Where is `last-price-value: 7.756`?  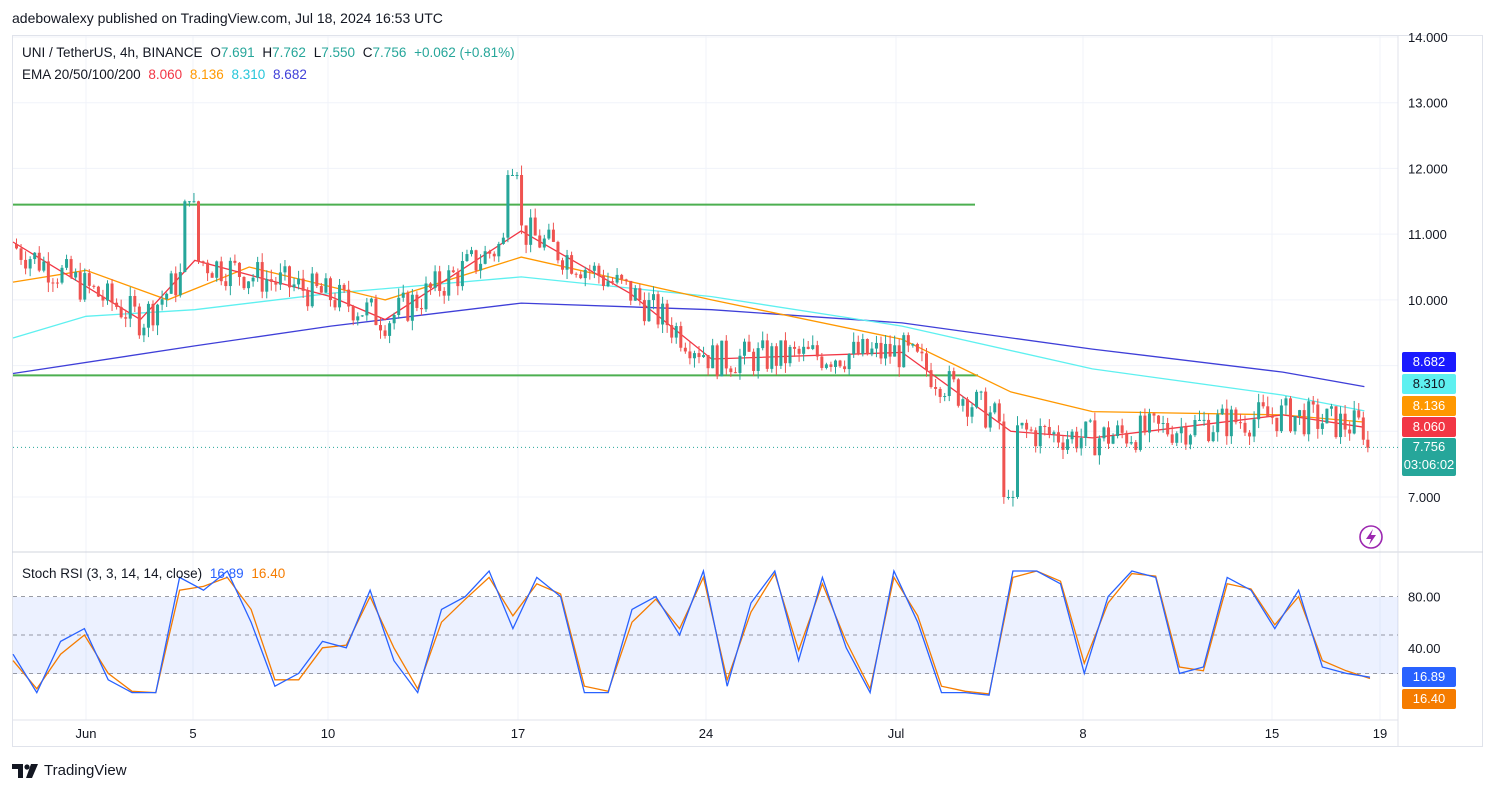
last-price-value: 7.756 is located at coordinates (1429, 446).